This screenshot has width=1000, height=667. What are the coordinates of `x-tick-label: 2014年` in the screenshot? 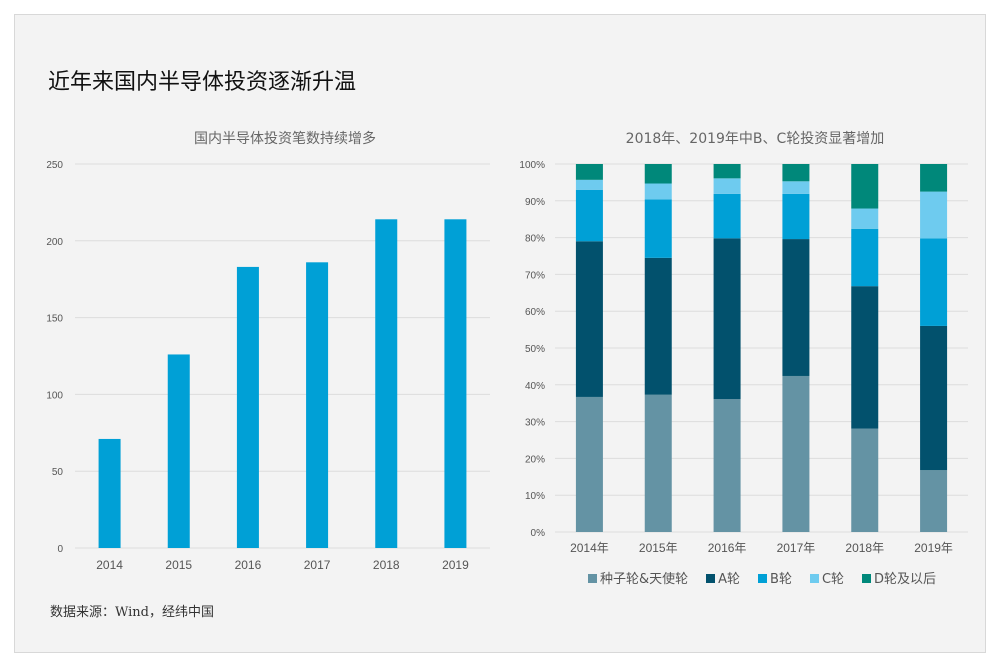 It's located at (589, 548).